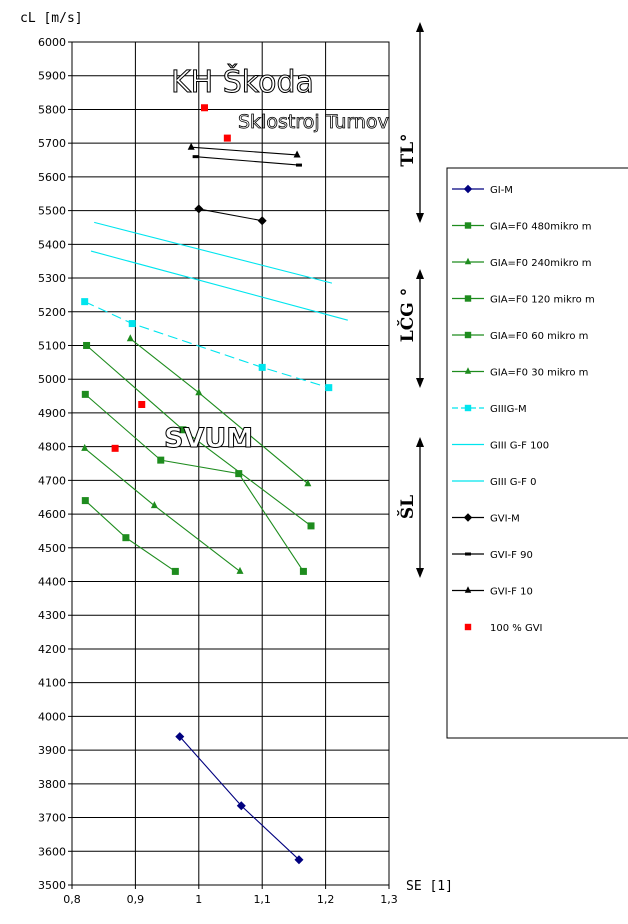  Describe the element at coordinates (52, 649) in the screenshot. I see `y-tick-label: 4200` at that location.